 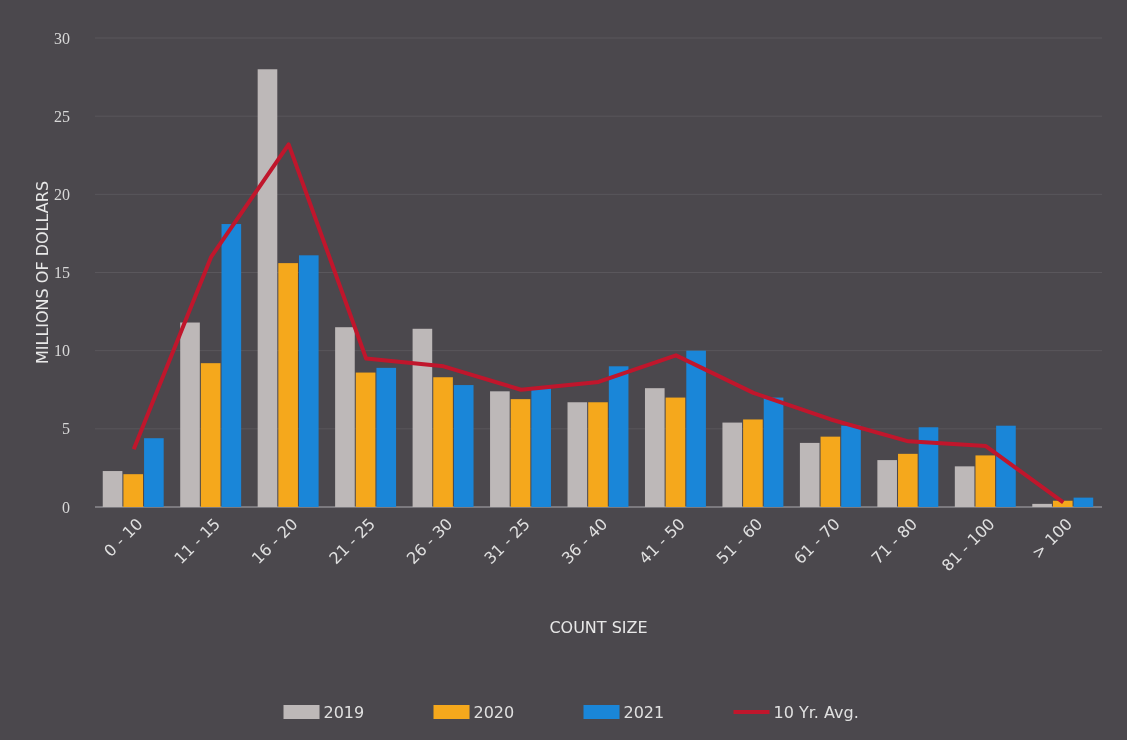 I want to click on y-tick-label: 5, so click(x=66, y=429).